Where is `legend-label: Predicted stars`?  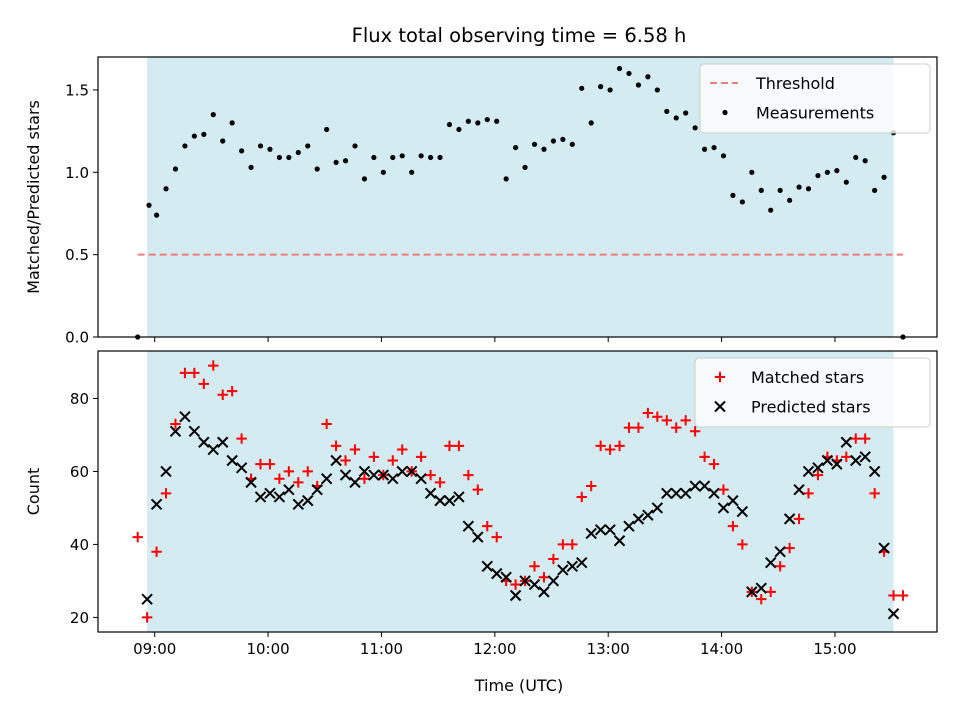 legend-label: Predicted stars is located at coordinates (811, 407).